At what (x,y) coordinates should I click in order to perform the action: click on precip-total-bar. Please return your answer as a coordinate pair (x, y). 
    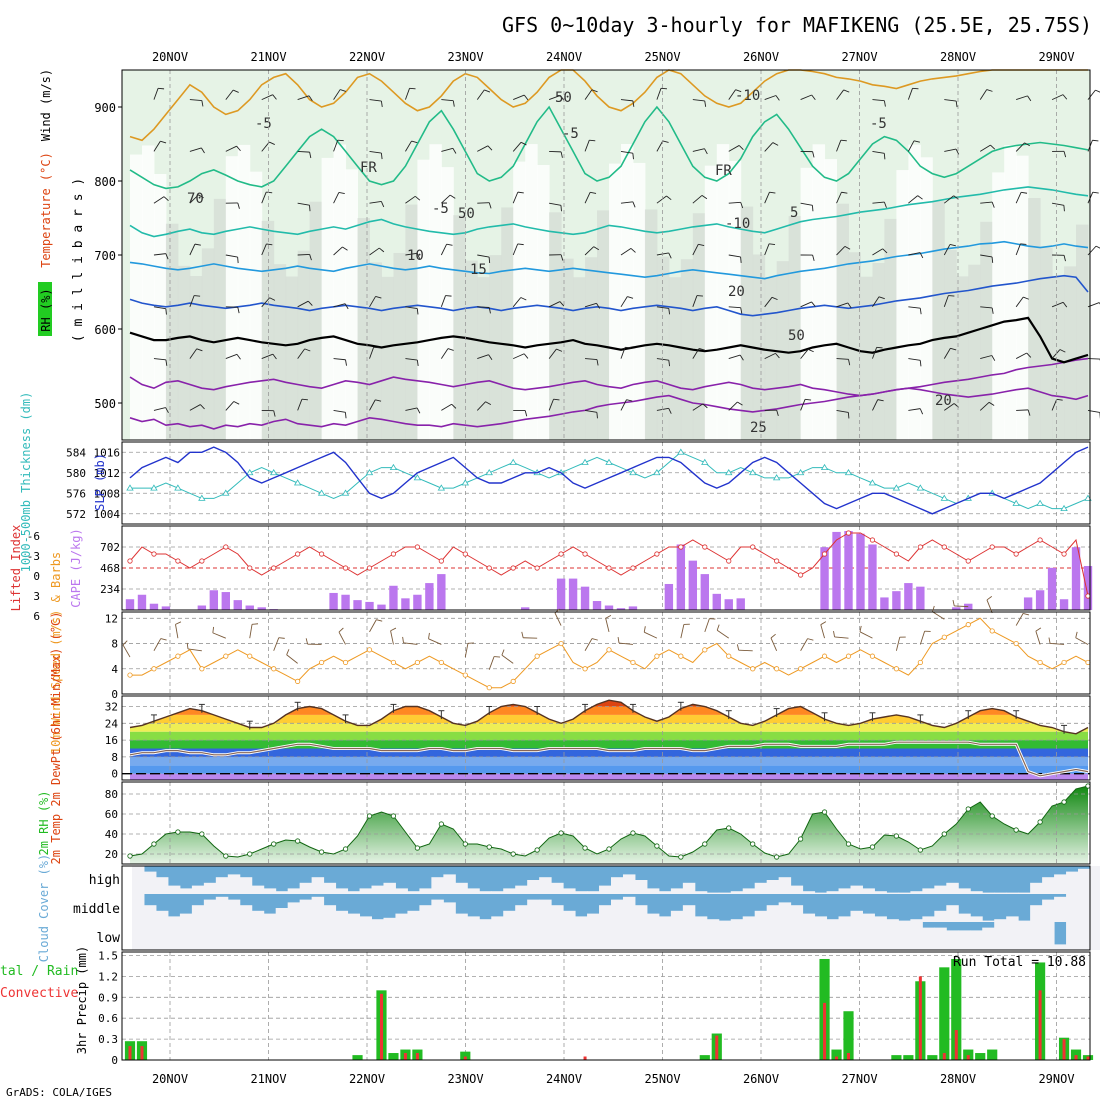
    Looking at the image, I should click on (956, 1009).